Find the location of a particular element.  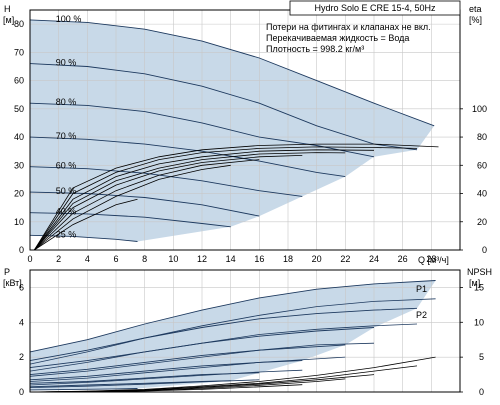

head-axis-label: H is located at coordinates (7, 9).